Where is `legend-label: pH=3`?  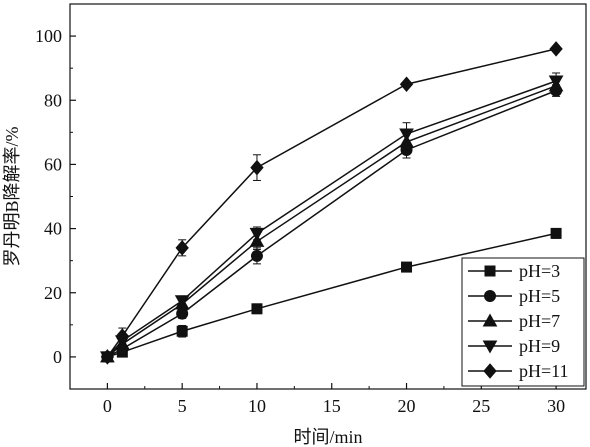
legend-label: pH=3 is located at coordinates (539, 271).